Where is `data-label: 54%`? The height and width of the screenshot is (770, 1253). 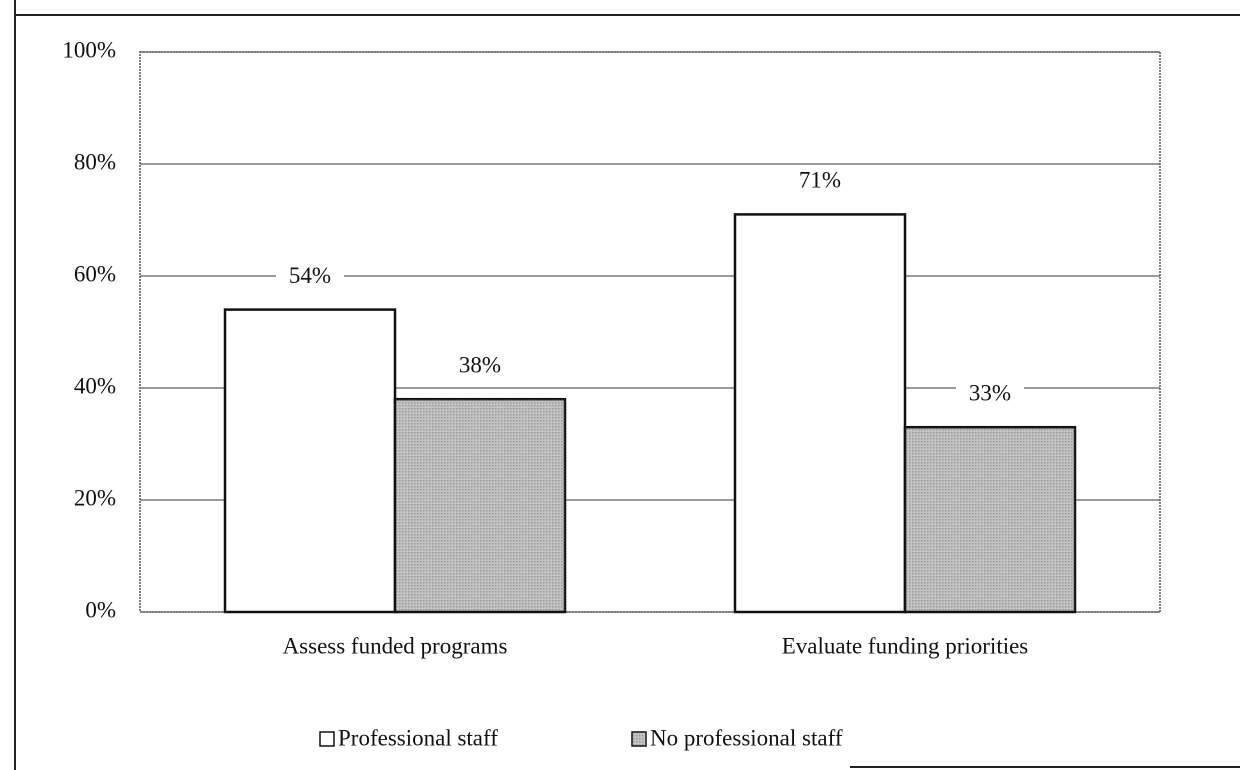 data-label: 54% is located at coordinates (310, 275).